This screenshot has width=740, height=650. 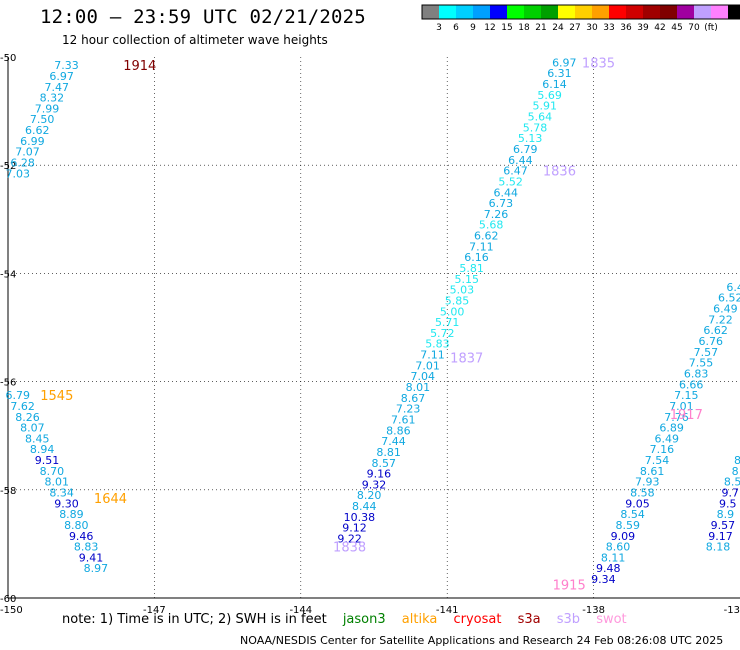 I want to click on swh-point-label: 6.66, so click(x=691, y=384).